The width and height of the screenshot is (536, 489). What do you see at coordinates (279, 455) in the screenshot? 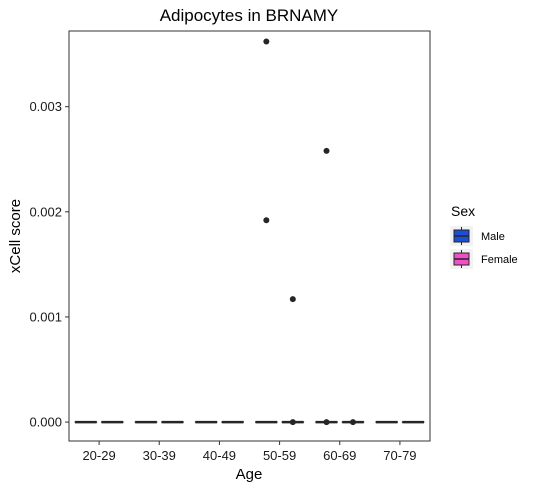
I see `x-tick-label: 50-59` at bounding box center [279, 455].